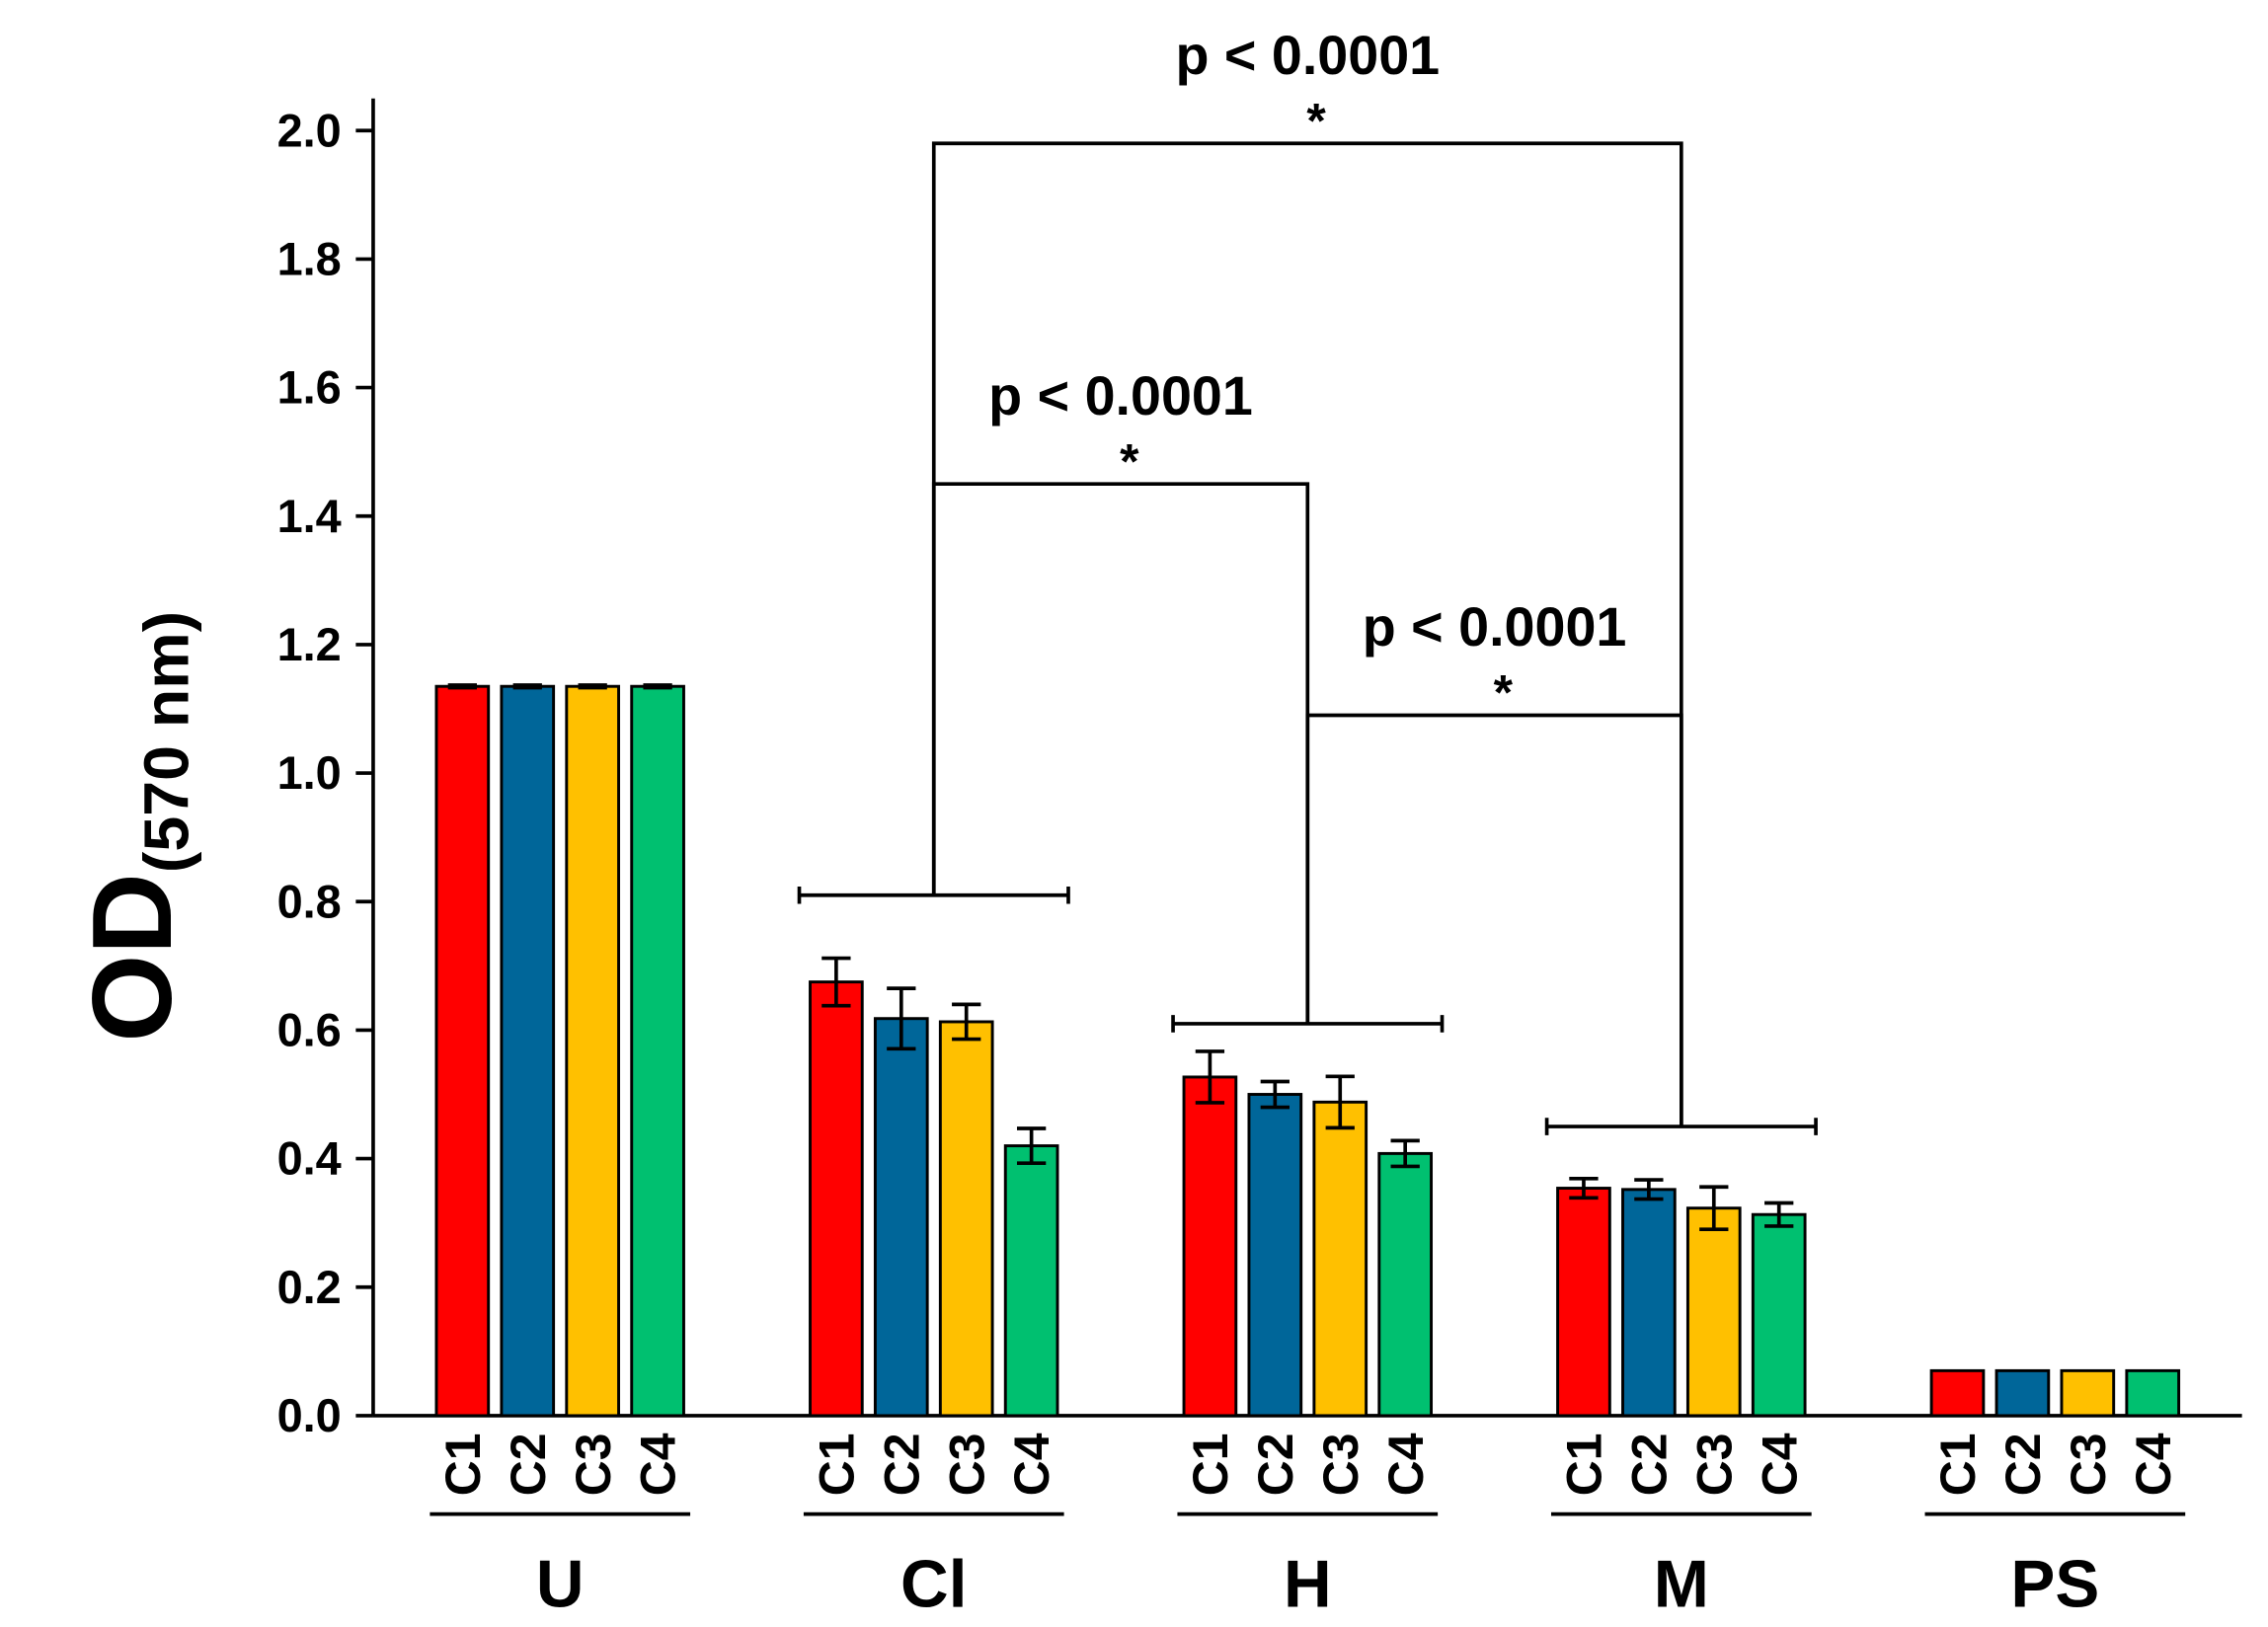 Image resolution: width=2268 pixels, height=1627 pixels. Describe the element at coordinates (2054, 1584) in the screenshot. I see `x-tick-label: PS` at that location.